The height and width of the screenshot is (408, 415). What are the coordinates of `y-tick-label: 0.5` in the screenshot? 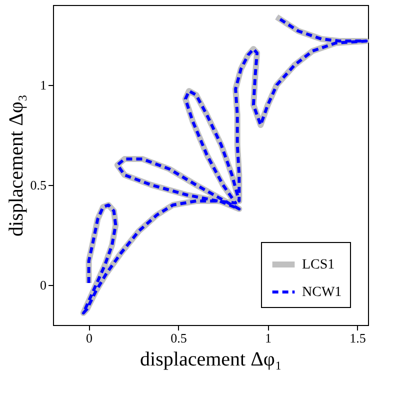 It's located at (38, 185).